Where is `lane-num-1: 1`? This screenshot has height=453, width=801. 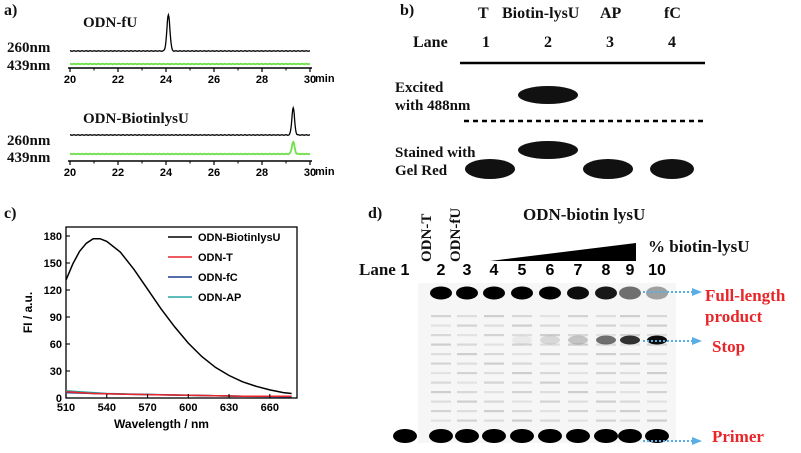
lane-num-1: 1 is located at coordinates (486, 42).